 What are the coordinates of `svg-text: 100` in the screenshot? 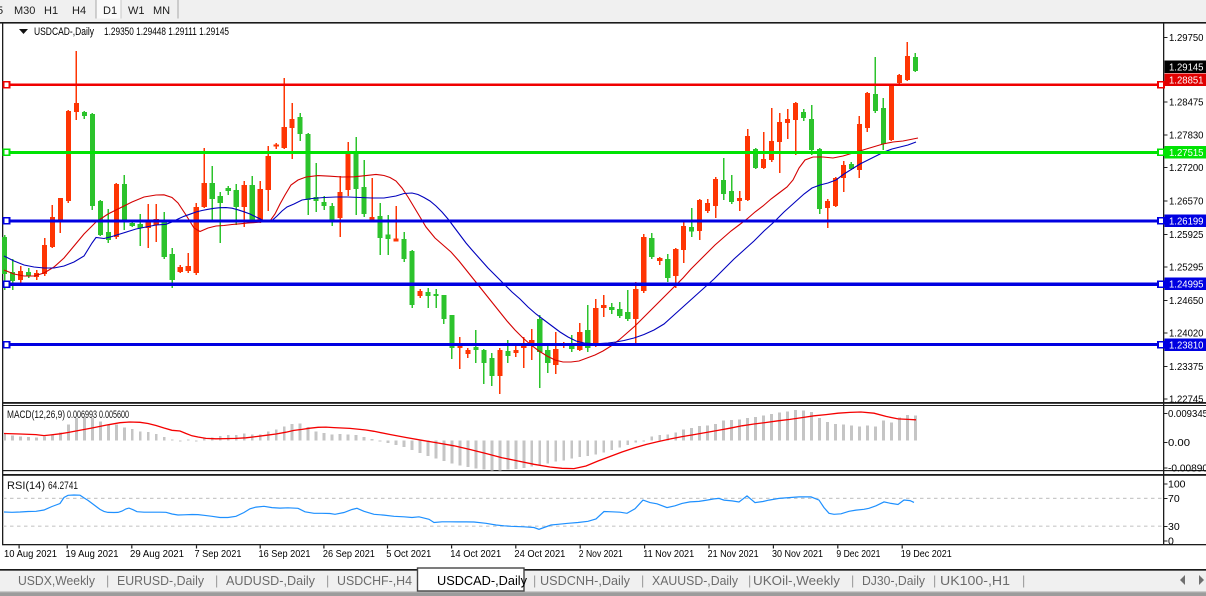 It's located at (1177, 485).